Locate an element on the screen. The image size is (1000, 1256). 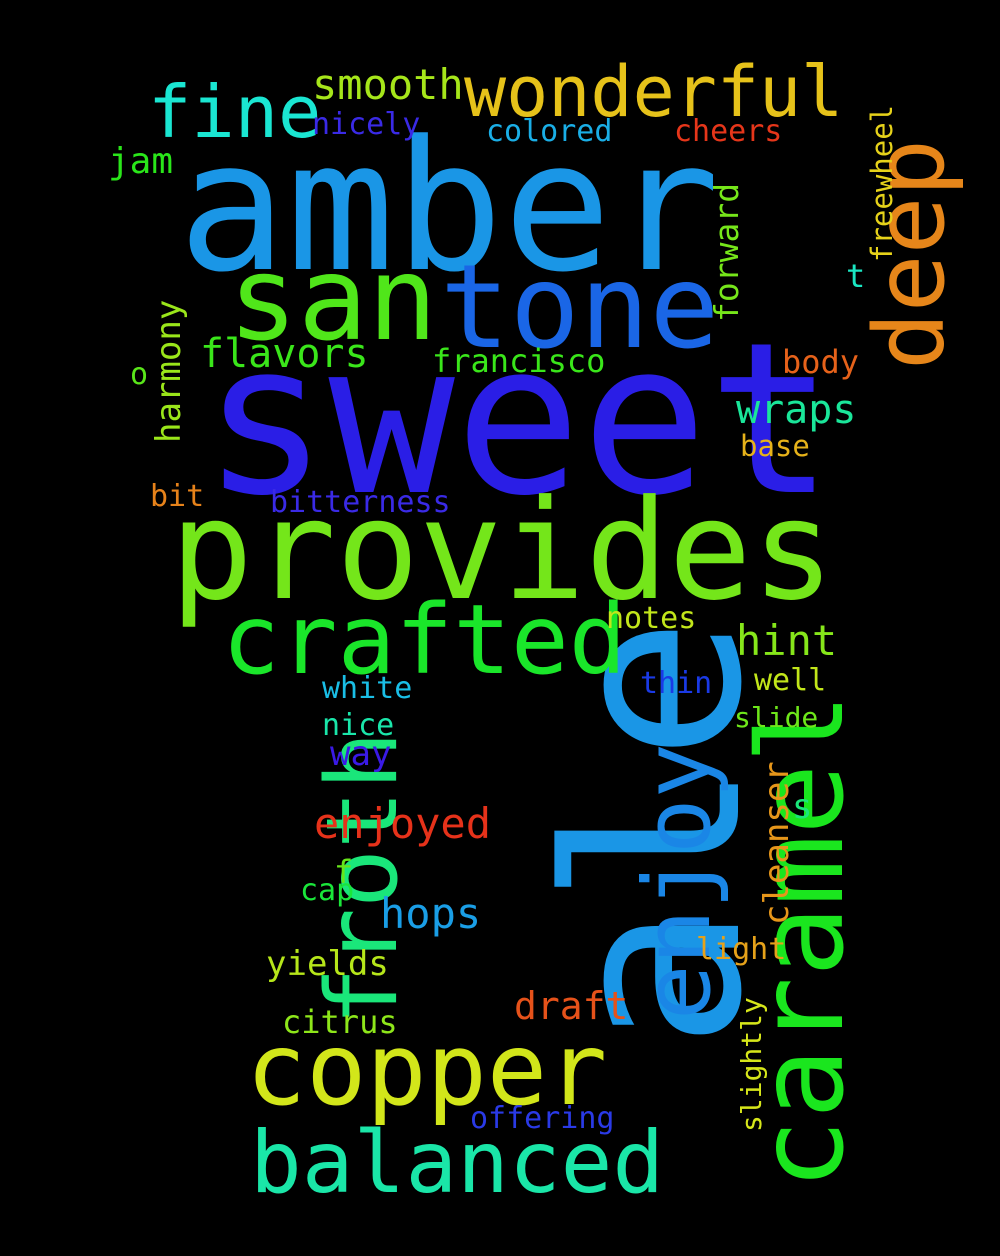
word-thin: thin is located at coordinates (676, 683).